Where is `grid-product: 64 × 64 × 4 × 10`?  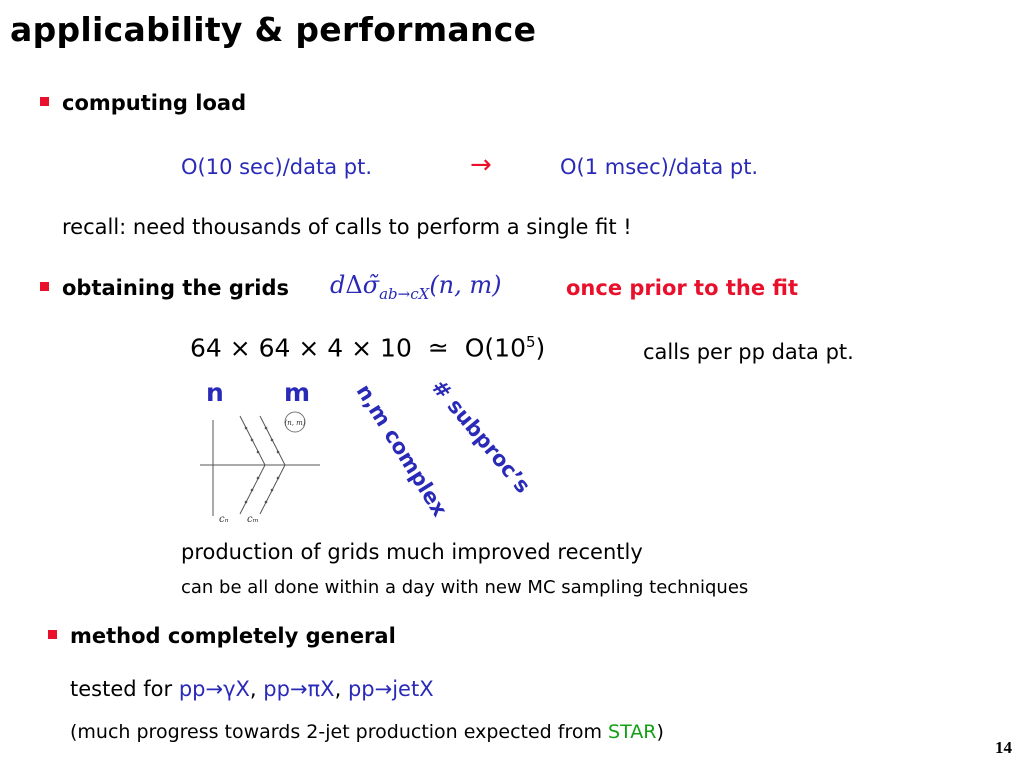
grid-product: 64 × 64 × 4 × 10 is located at coordinates (301, 348).